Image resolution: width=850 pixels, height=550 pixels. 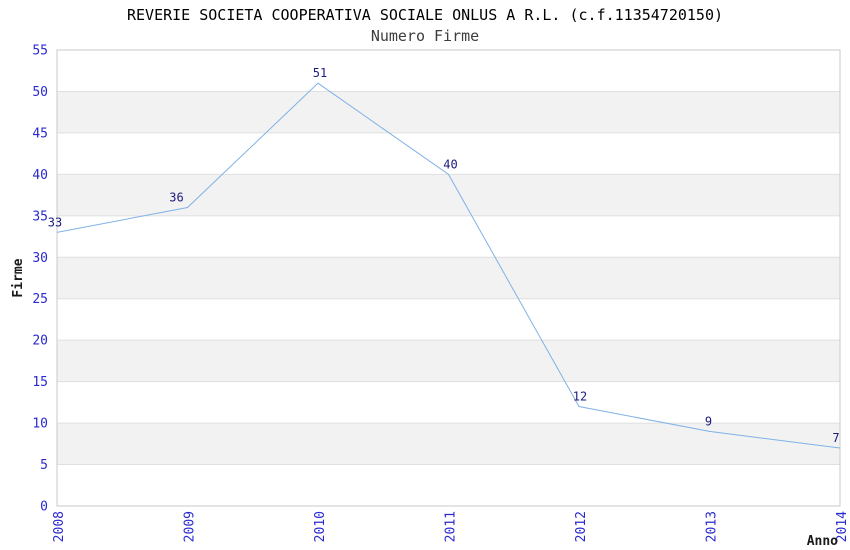 I want to click on y-tick-label: 40, so click(x=40, y=175).